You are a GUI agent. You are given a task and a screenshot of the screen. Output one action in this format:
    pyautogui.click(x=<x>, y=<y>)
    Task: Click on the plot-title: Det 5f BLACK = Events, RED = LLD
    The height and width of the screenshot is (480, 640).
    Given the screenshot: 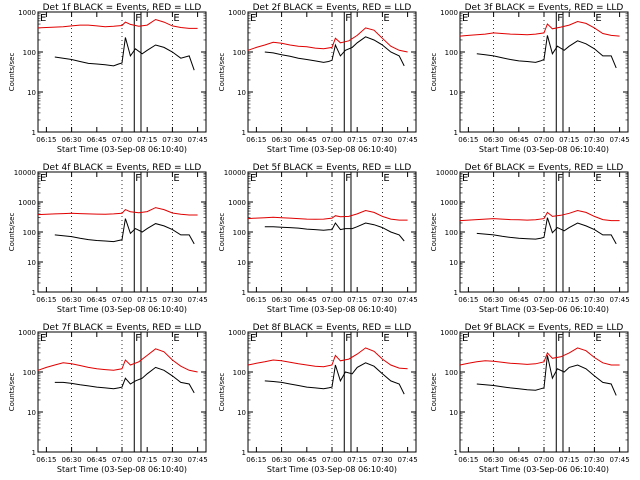 What is the action you would take?
    pyautogui.click(x=332, y=168)
    